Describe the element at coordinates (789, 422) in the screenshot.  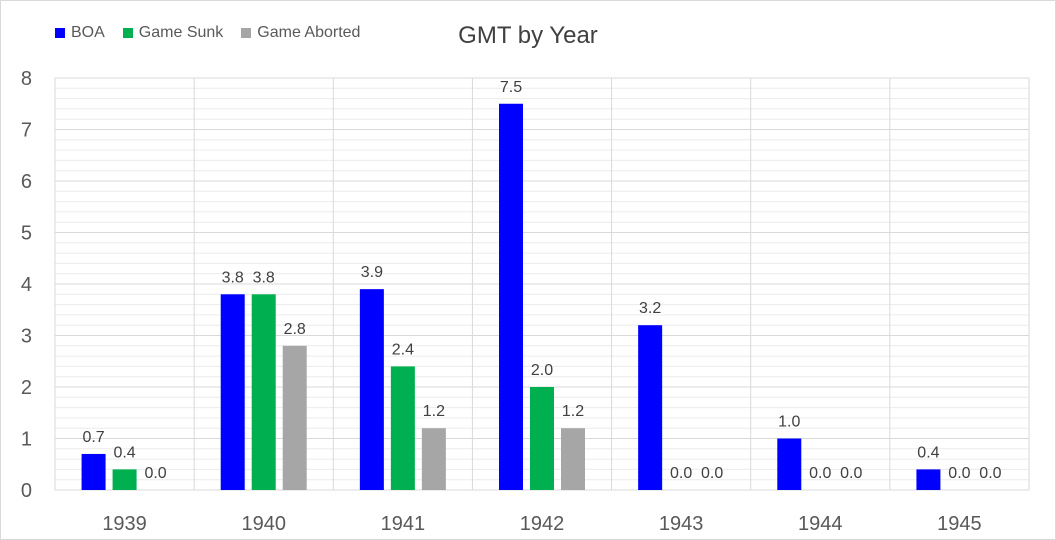
I see `data-label: 1.0` at that location.